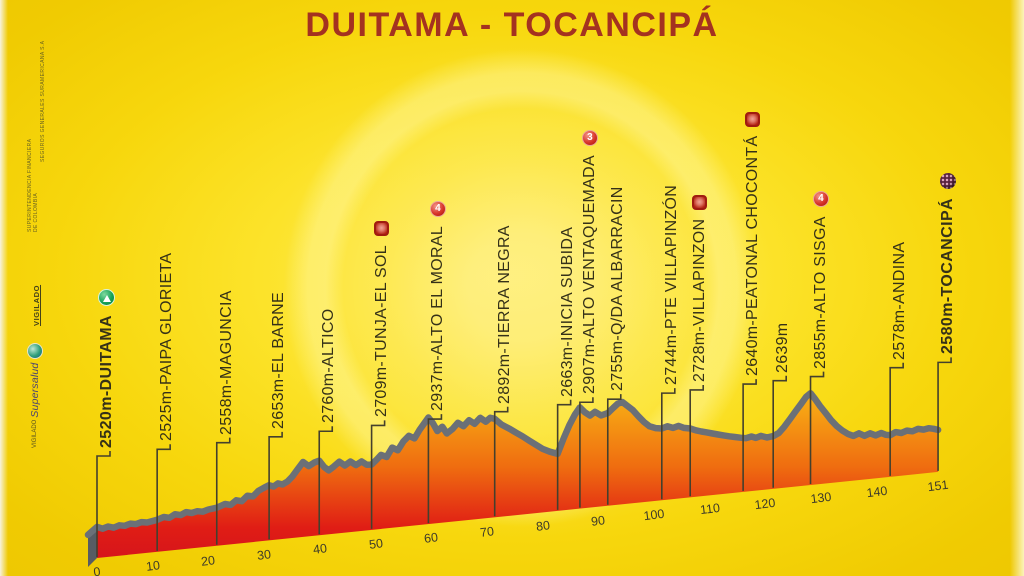 The image size is (1024, 576). I want to click on waypoint-label-text: 2744m-PTE VILLAPINZÓN, so click(671, 285).